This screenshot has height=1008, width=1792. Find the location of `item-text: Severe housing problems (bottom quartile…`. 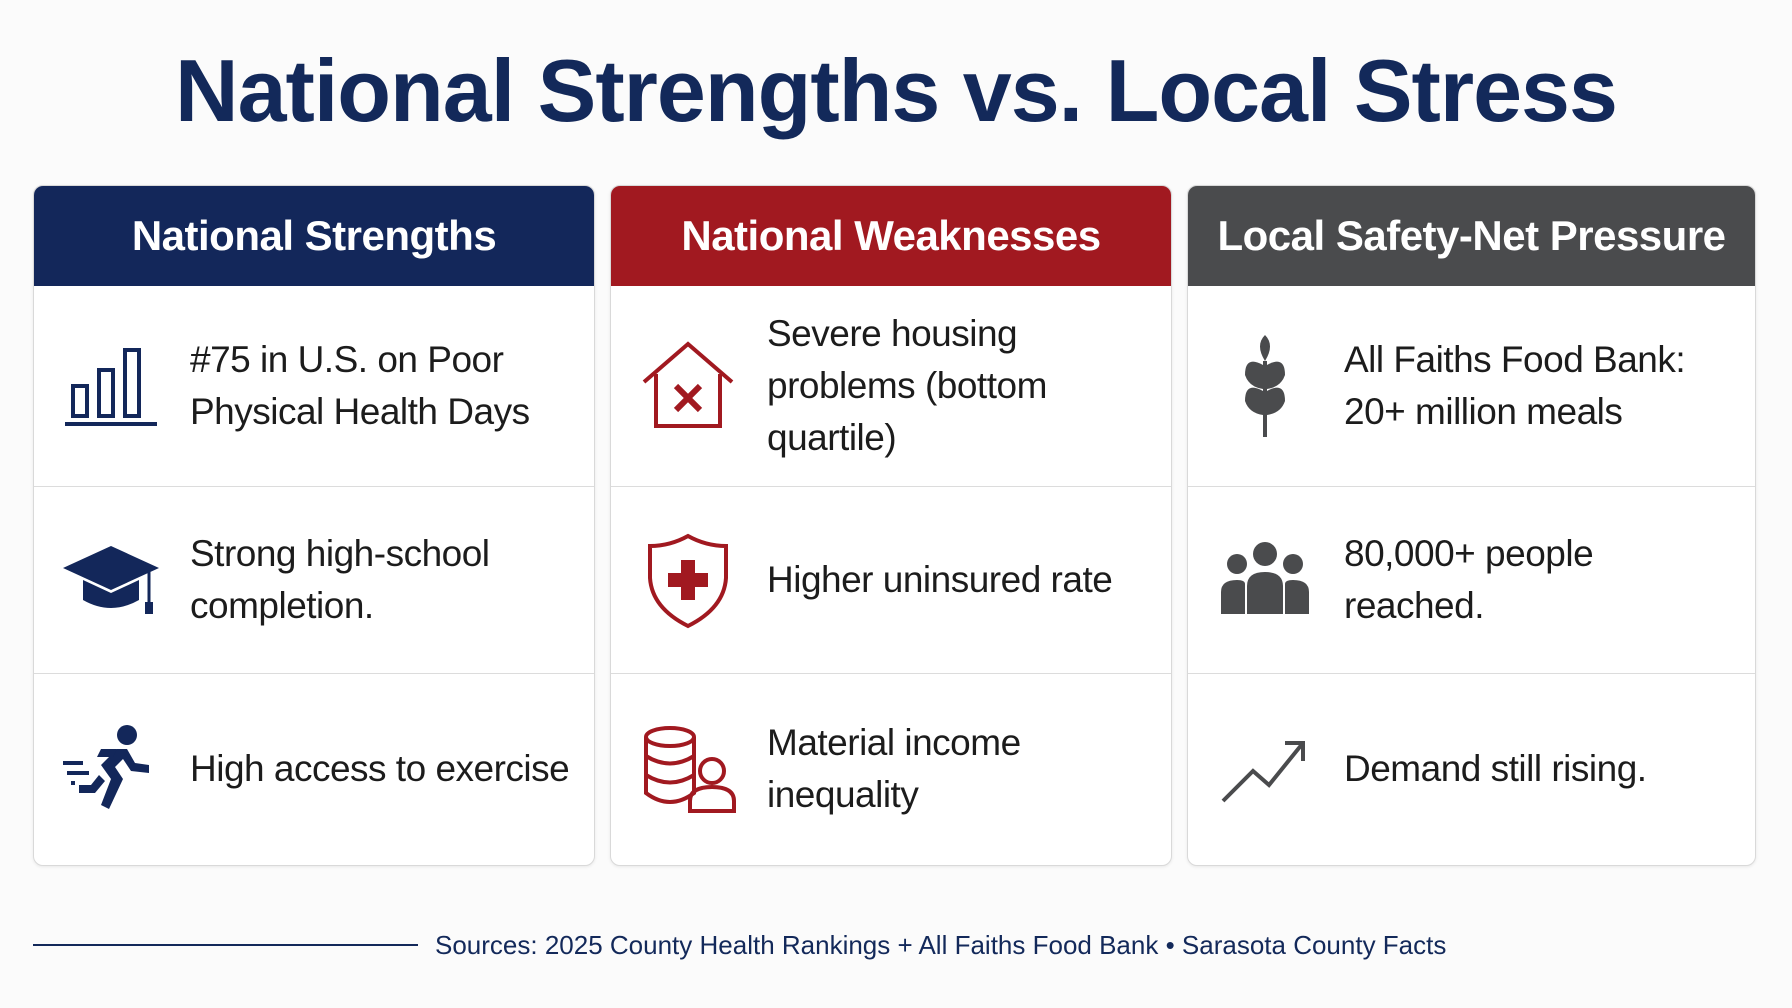

item-text: Severe housing problems (bottom quartile… is located at coordinates (907, 385).